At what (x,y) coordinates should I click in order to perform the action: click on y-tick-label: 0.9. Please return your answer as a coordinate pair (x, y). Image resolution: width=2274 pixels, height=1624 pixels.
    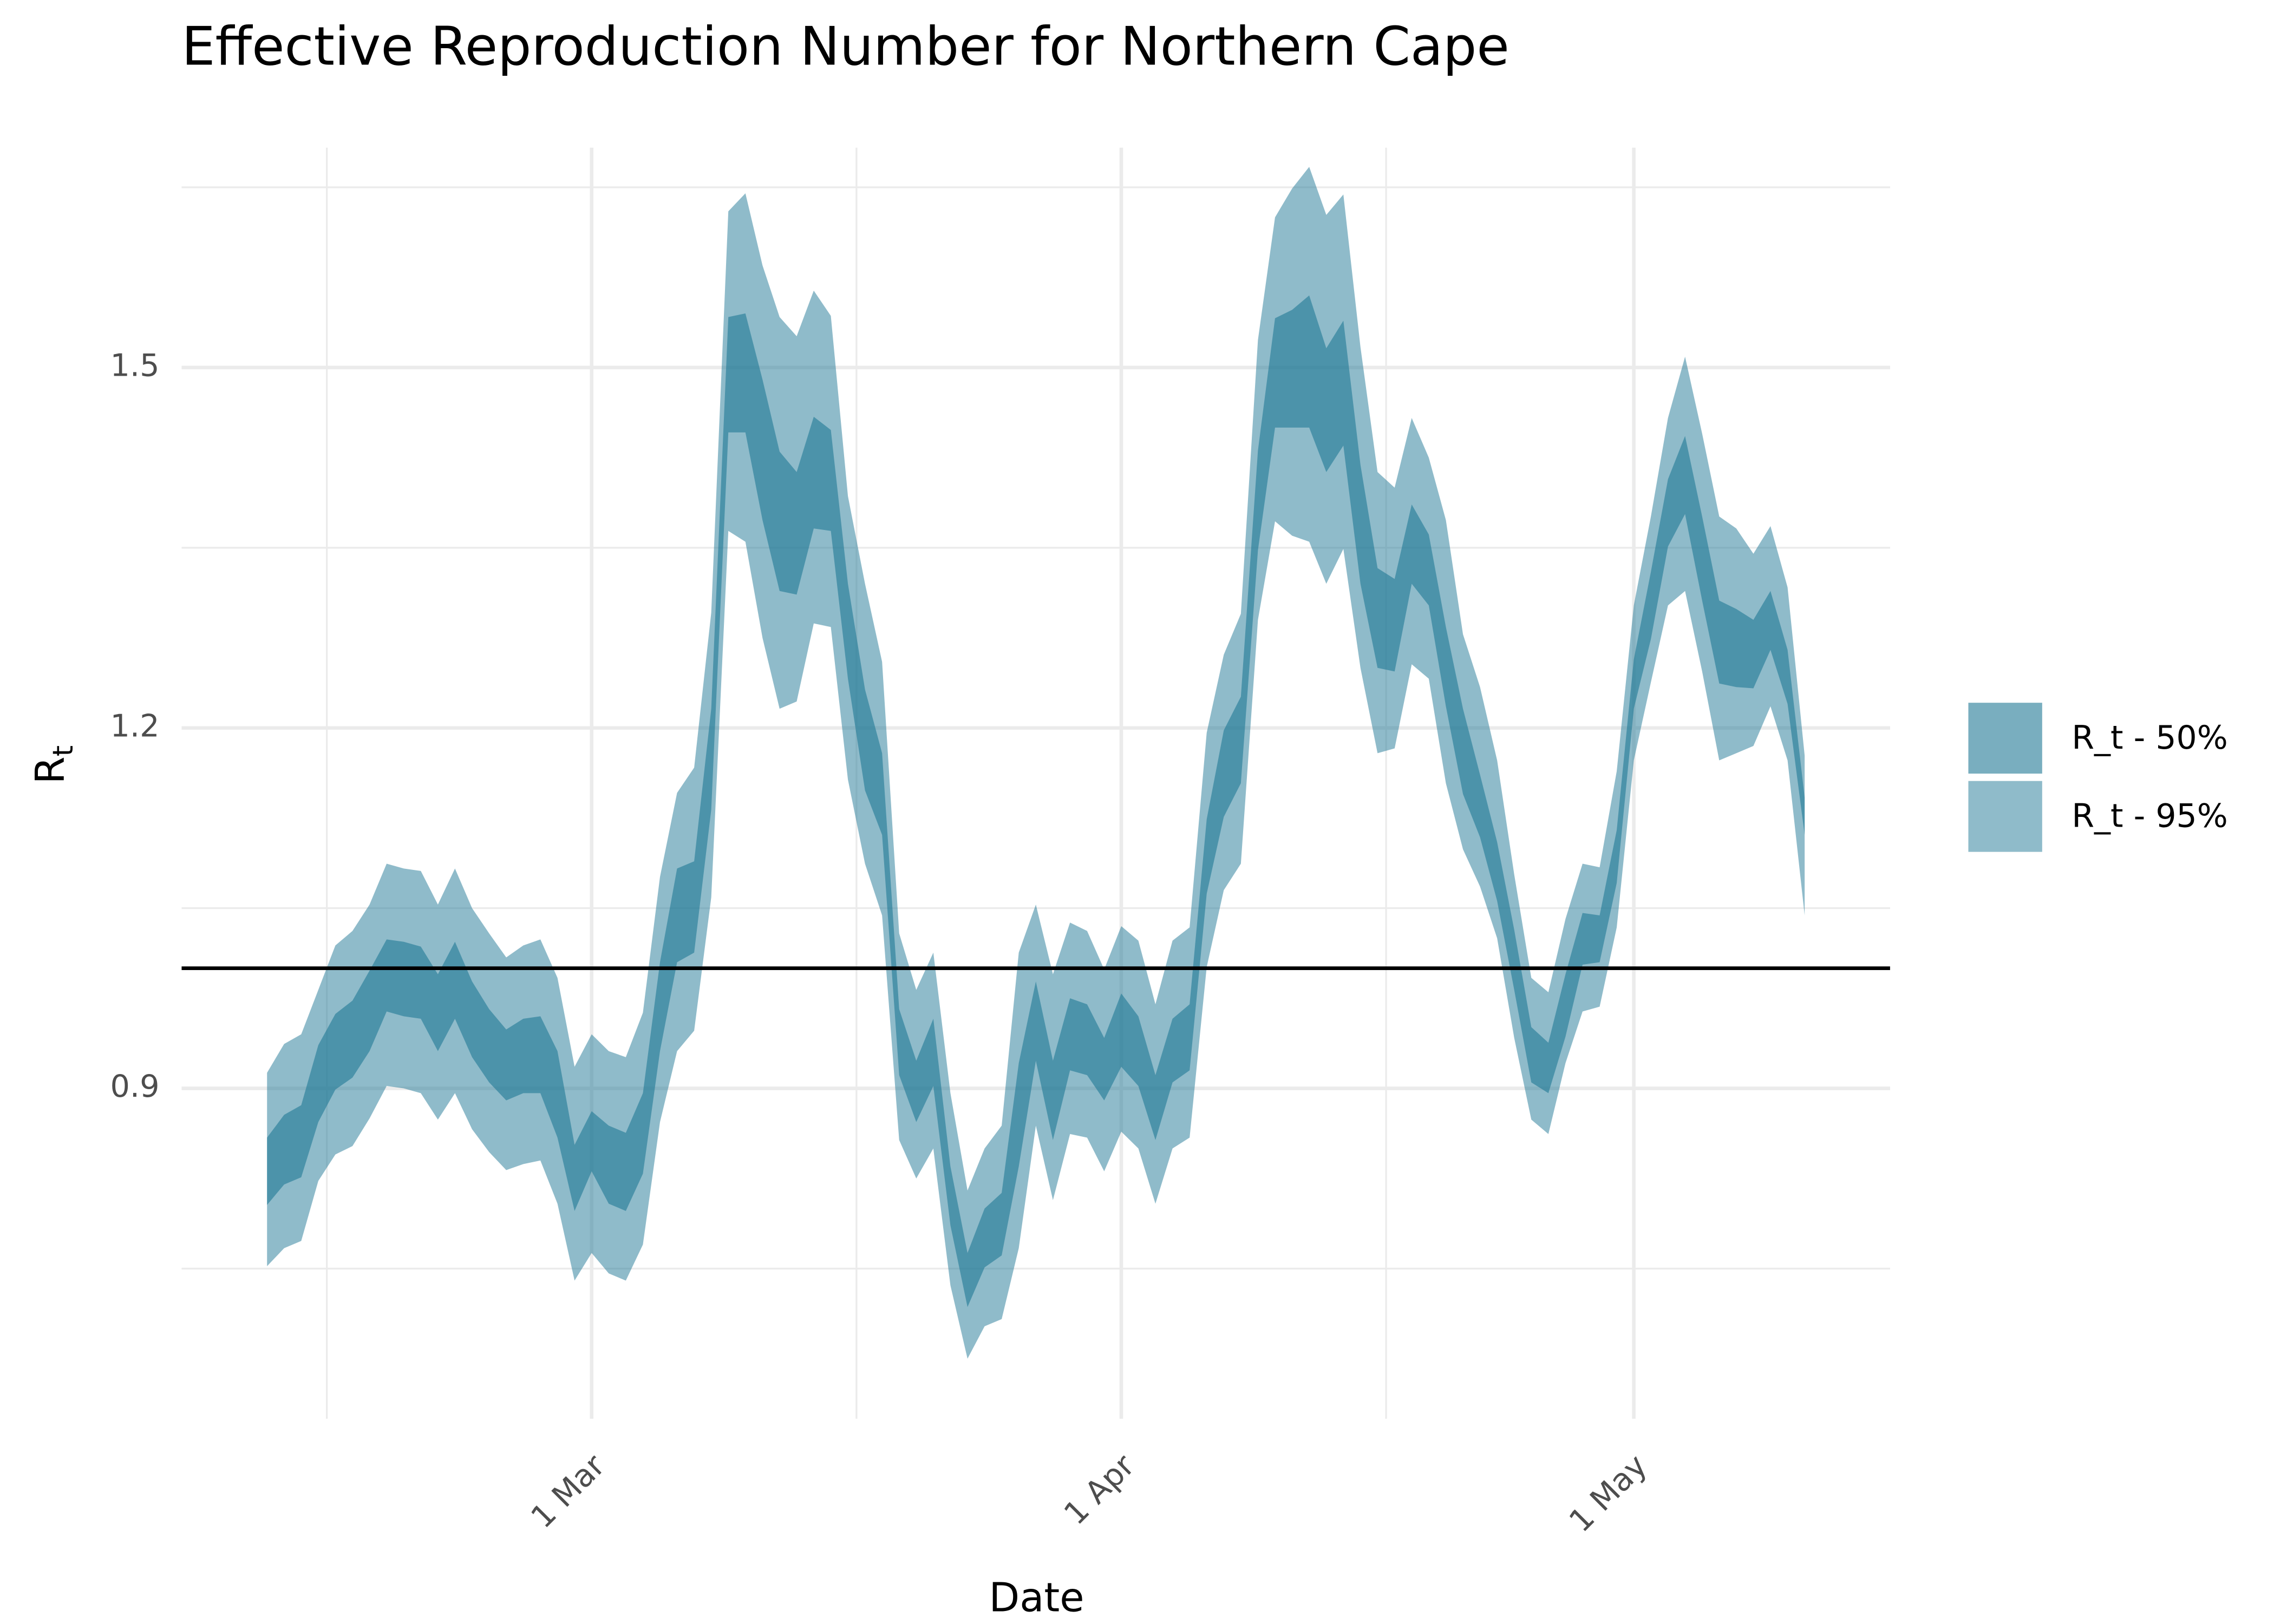
    Looking at the image, I should click on (135, 1086).